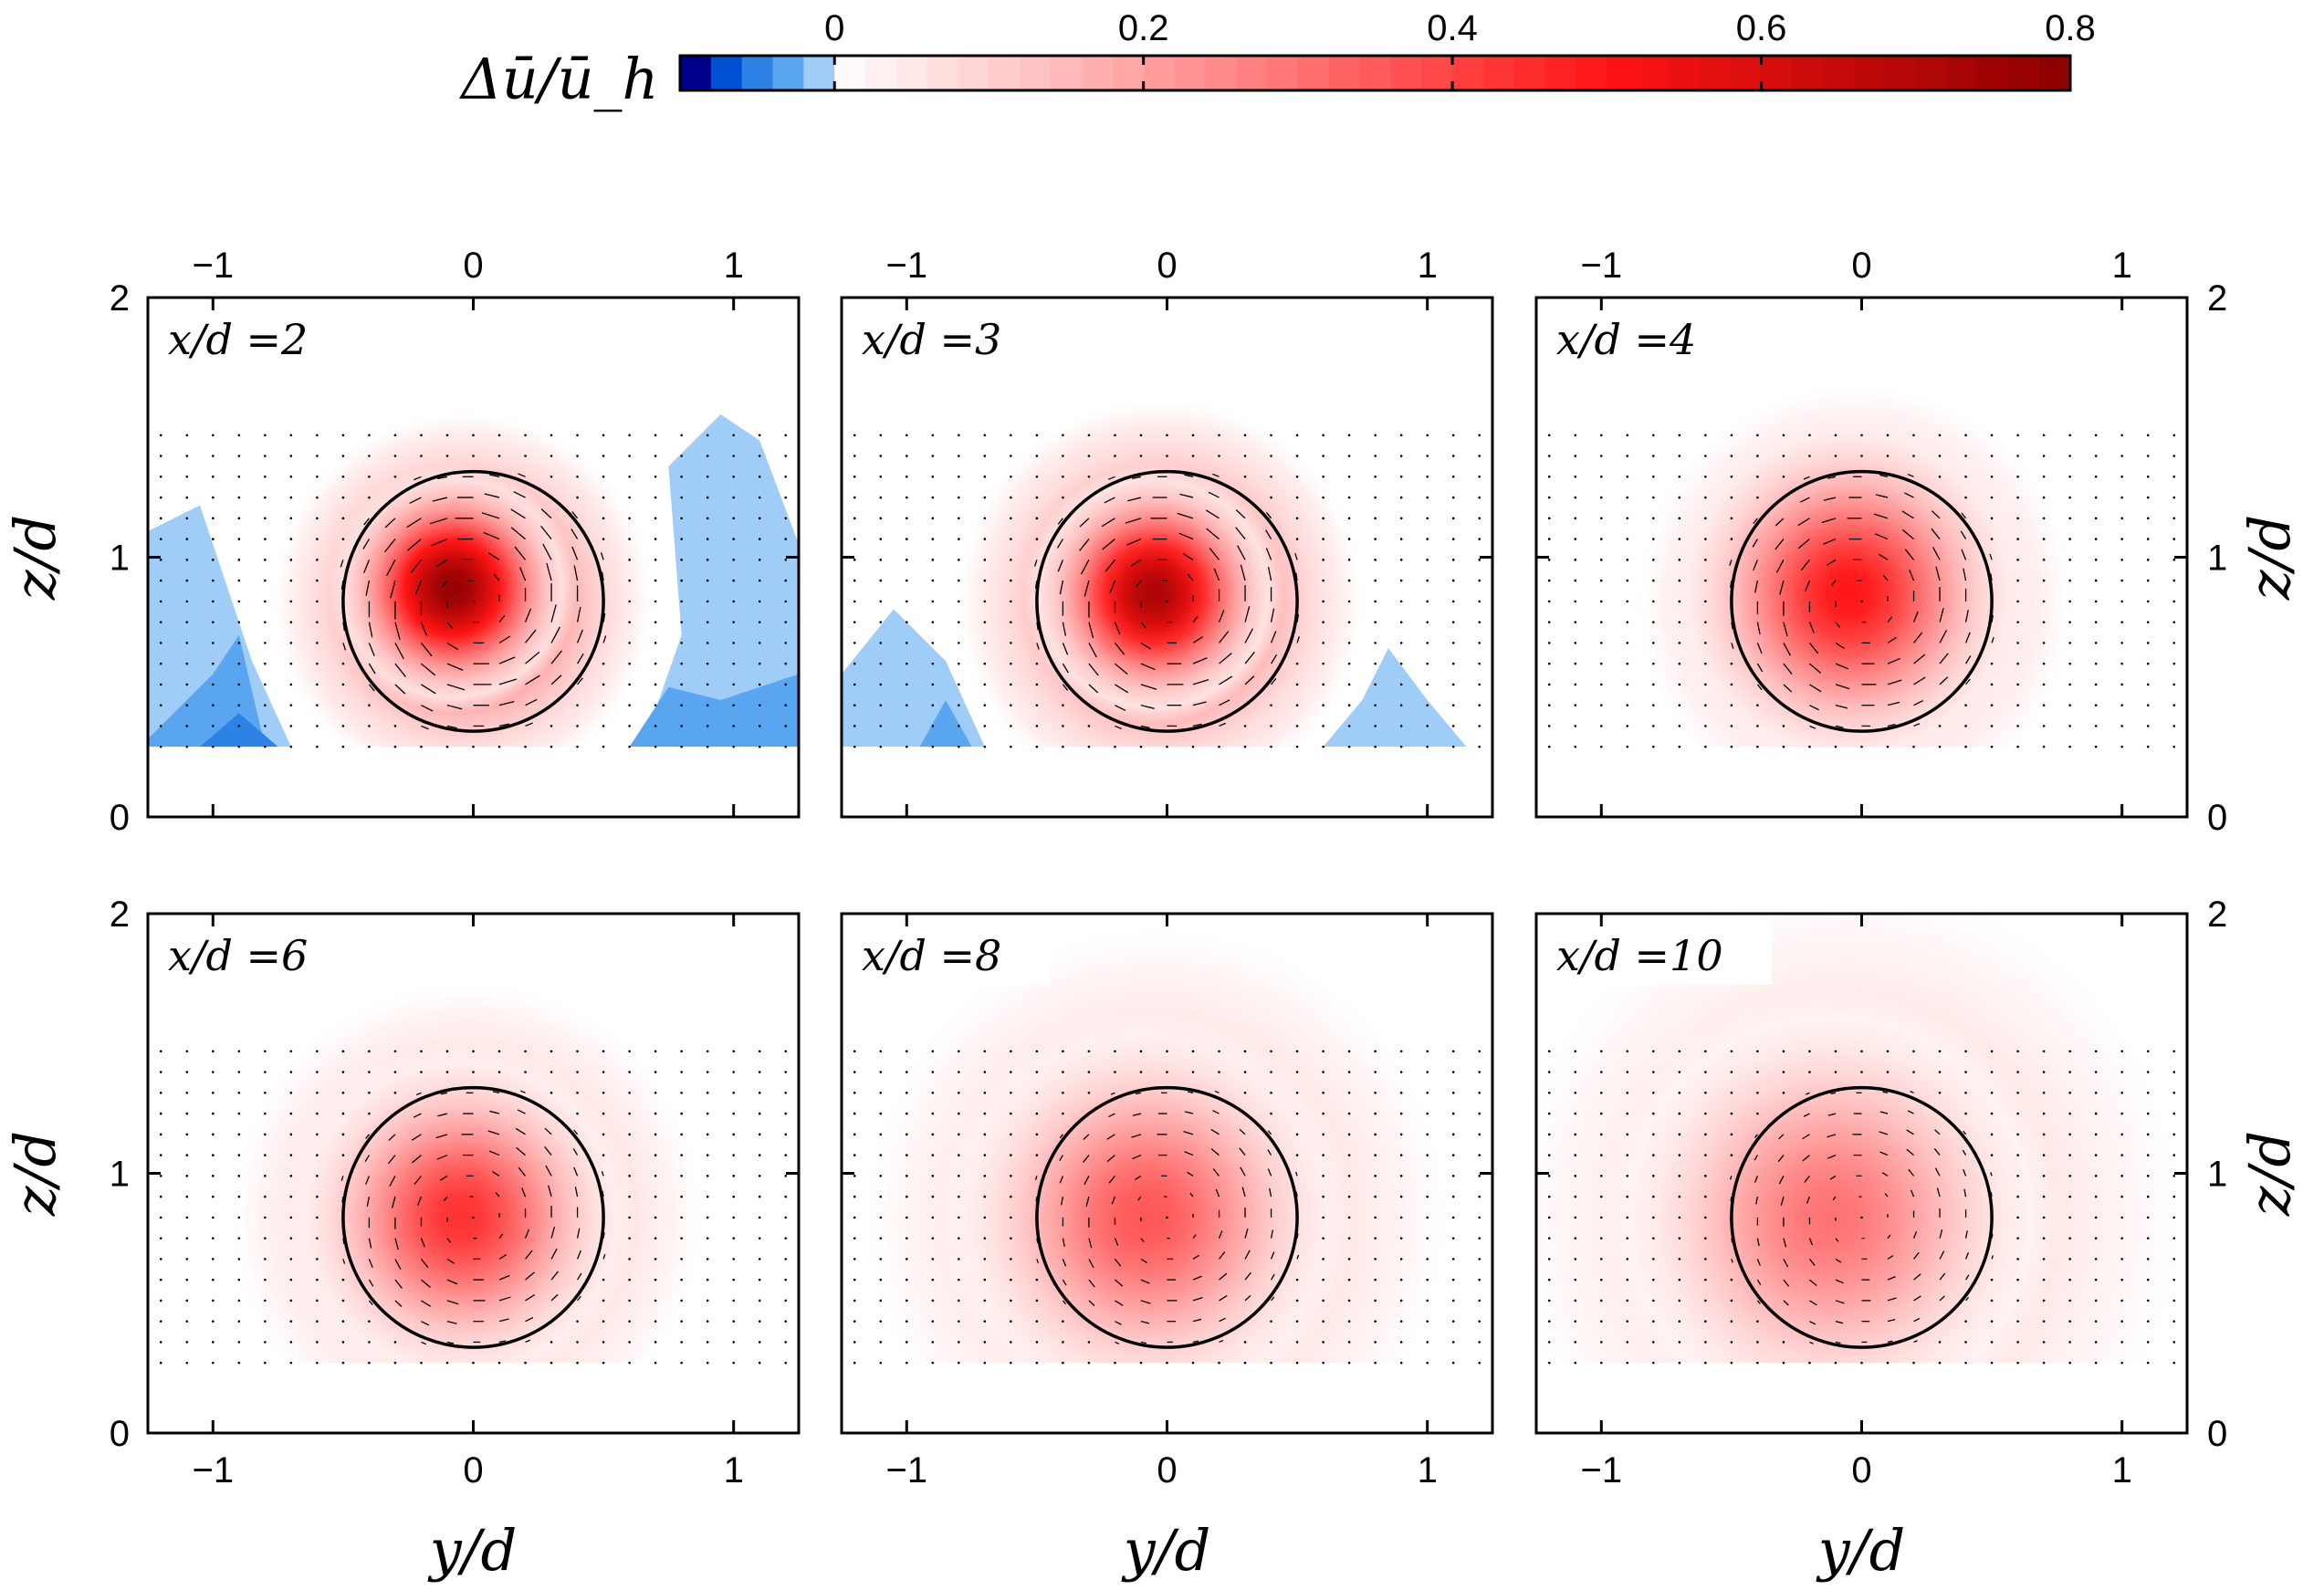 The image size is (2324, 1590). Describe the element at coordinates (1221, 73) in the screenshot. I see `colorbar-swatch` at that location.